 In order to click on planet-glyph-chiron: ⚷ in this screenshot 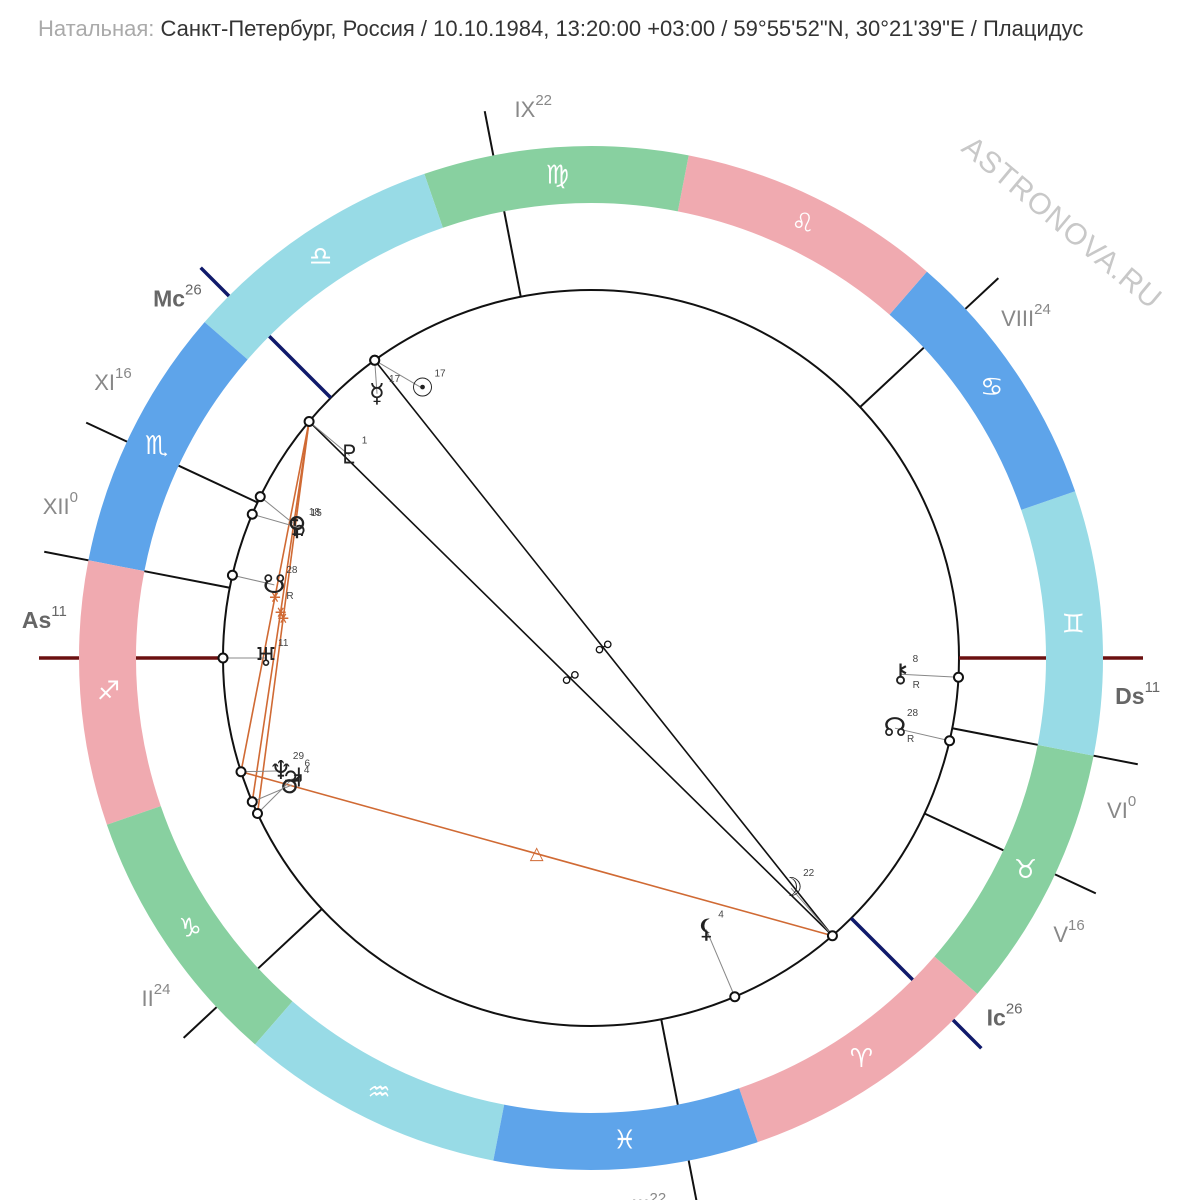, I will do `click(900, 674)`.